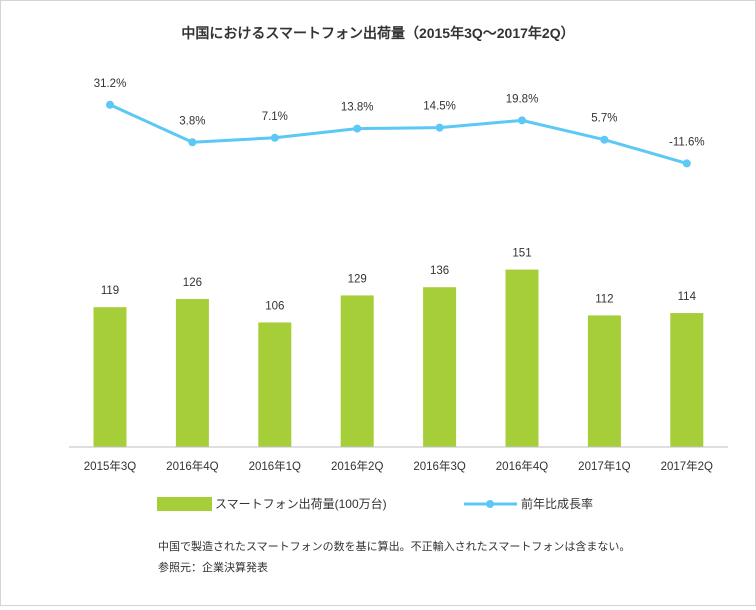 The image size is (756, 610). I want to click on legend-swatch-bar, so click(184, 504).